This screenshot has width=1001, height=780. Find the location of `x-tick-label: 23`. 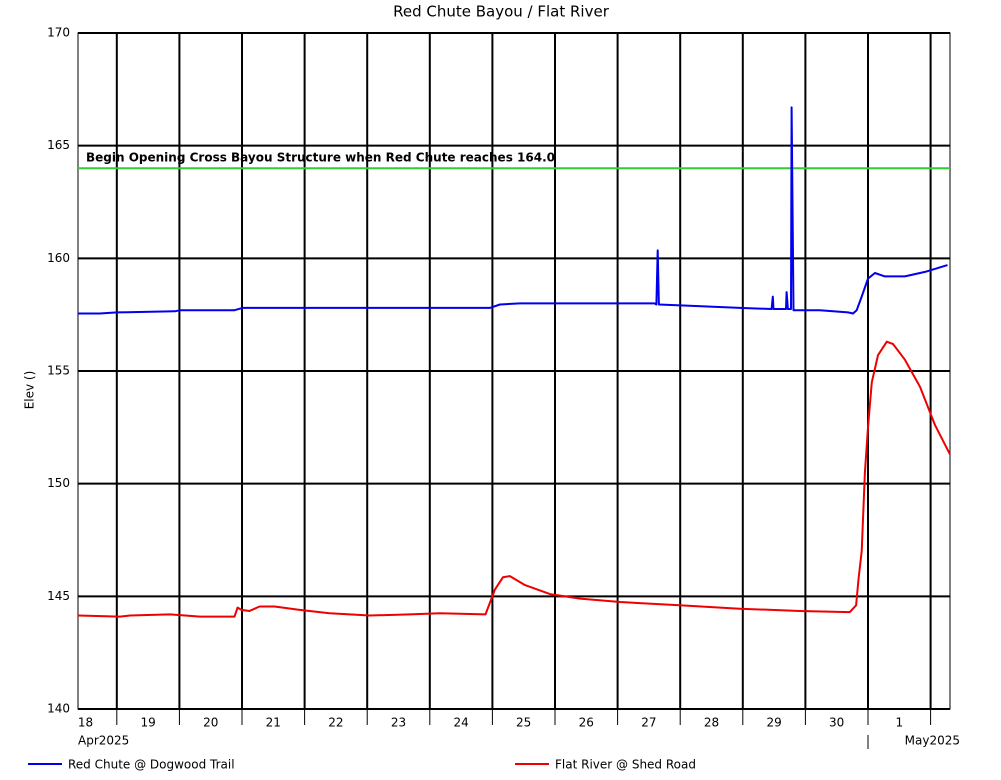

x-tick-label: 23 is located at coordinates (398, 723).